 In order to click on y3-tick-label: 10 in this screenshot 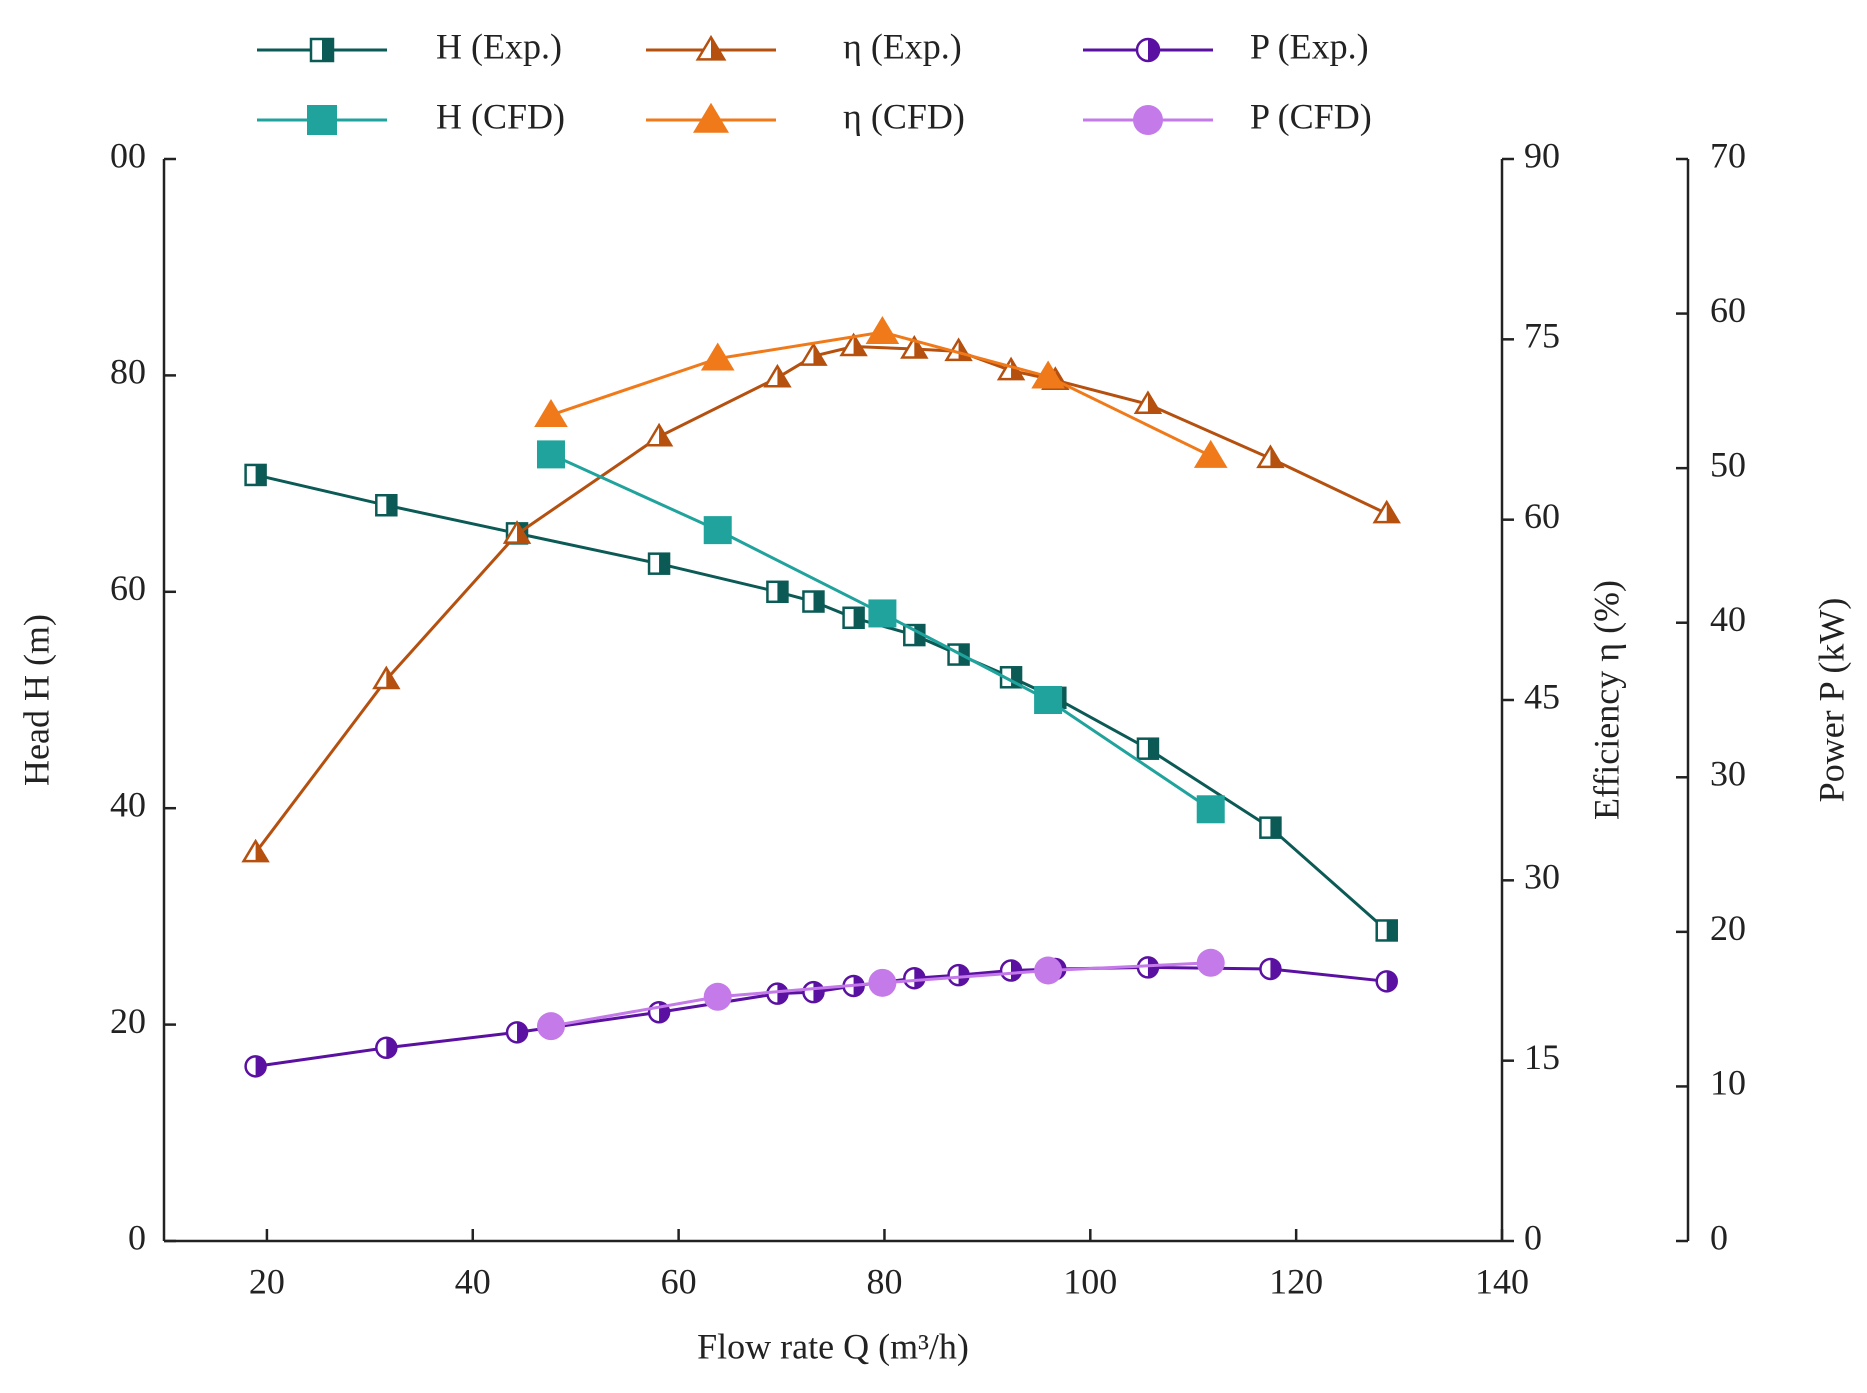, I will do `click(1728, 1083)`.